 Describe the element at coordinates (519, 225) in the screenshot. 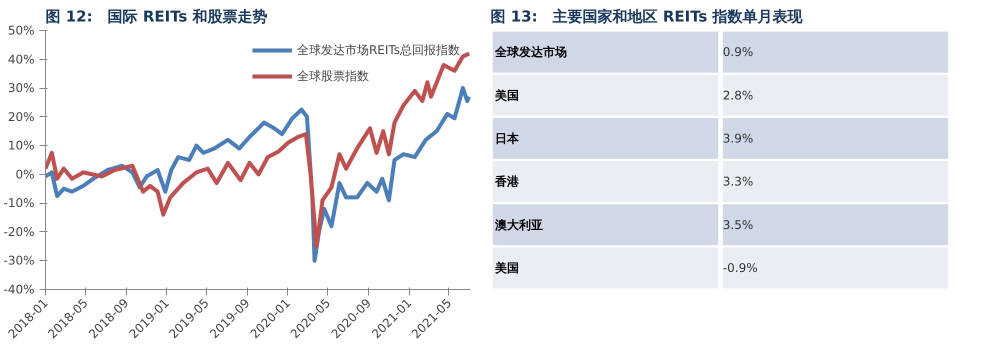

I see `category-label: 澳大利亚` at that location.